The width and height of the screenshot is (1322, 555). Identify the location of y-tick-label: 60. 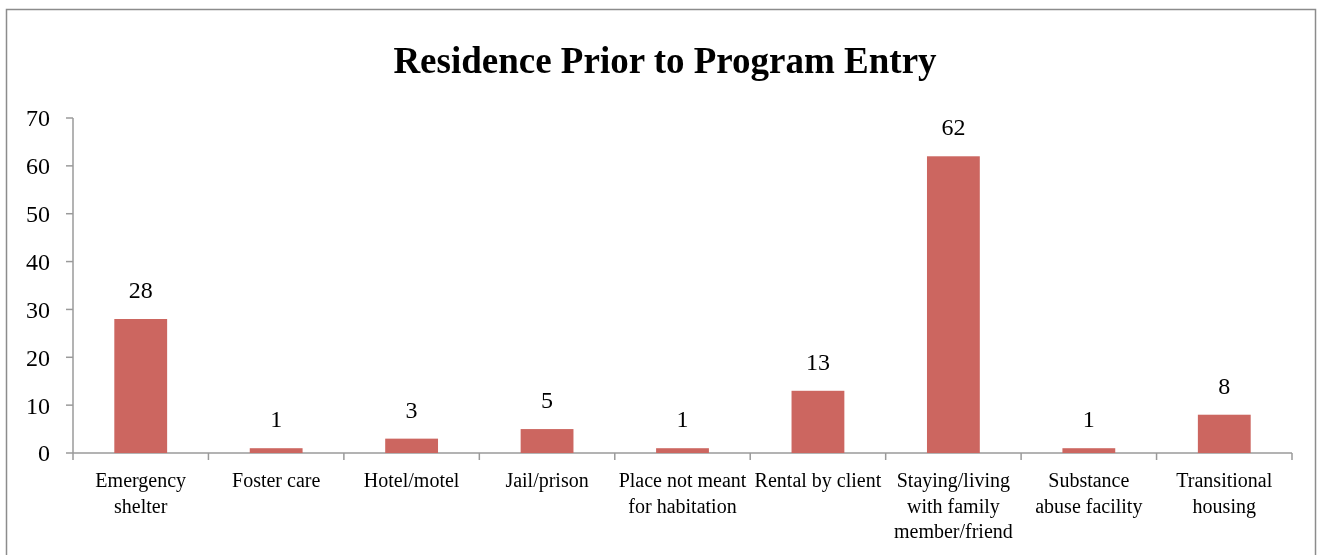
(38, 166).